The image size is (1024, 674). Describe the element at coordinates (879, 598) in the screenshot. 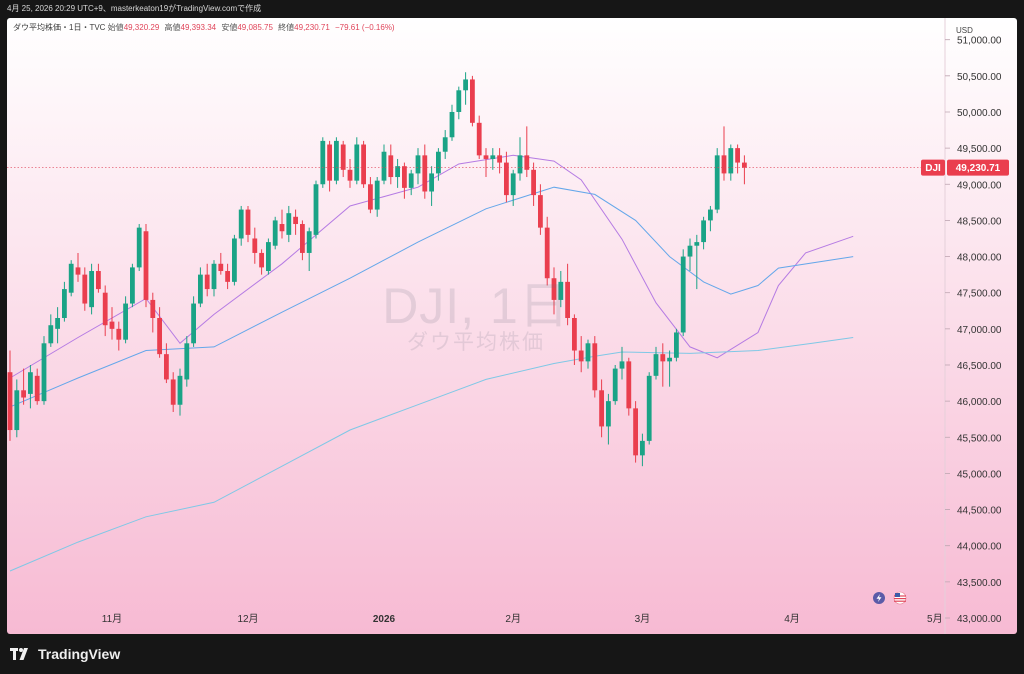

I see `lightning-icon` at that location.